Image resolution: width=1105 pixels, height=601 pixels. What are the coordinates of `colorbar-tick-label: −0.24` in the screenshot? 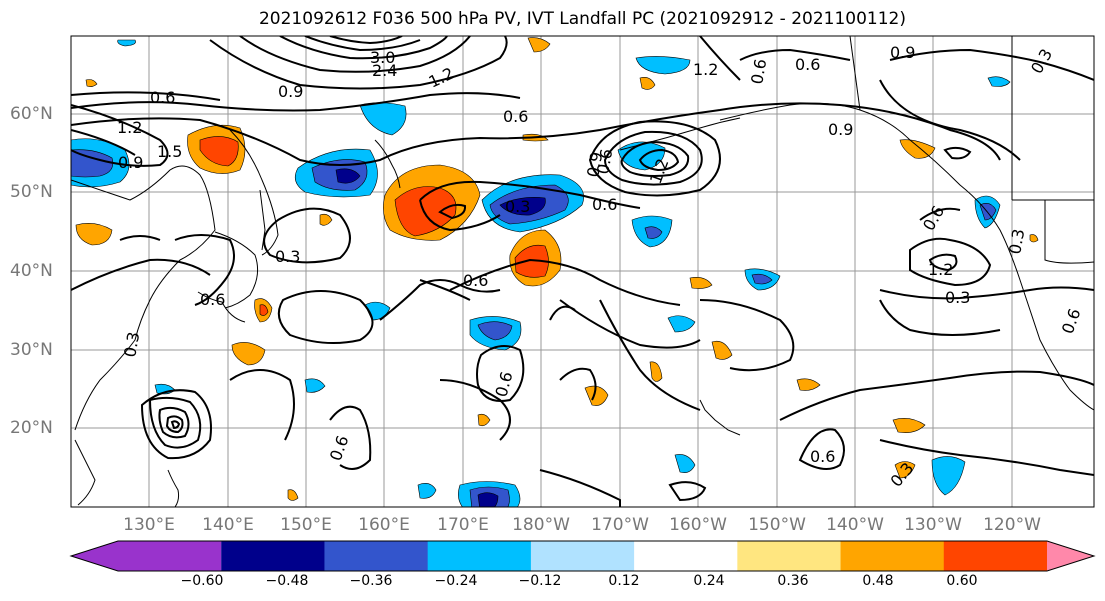 It's located at (456, 581).